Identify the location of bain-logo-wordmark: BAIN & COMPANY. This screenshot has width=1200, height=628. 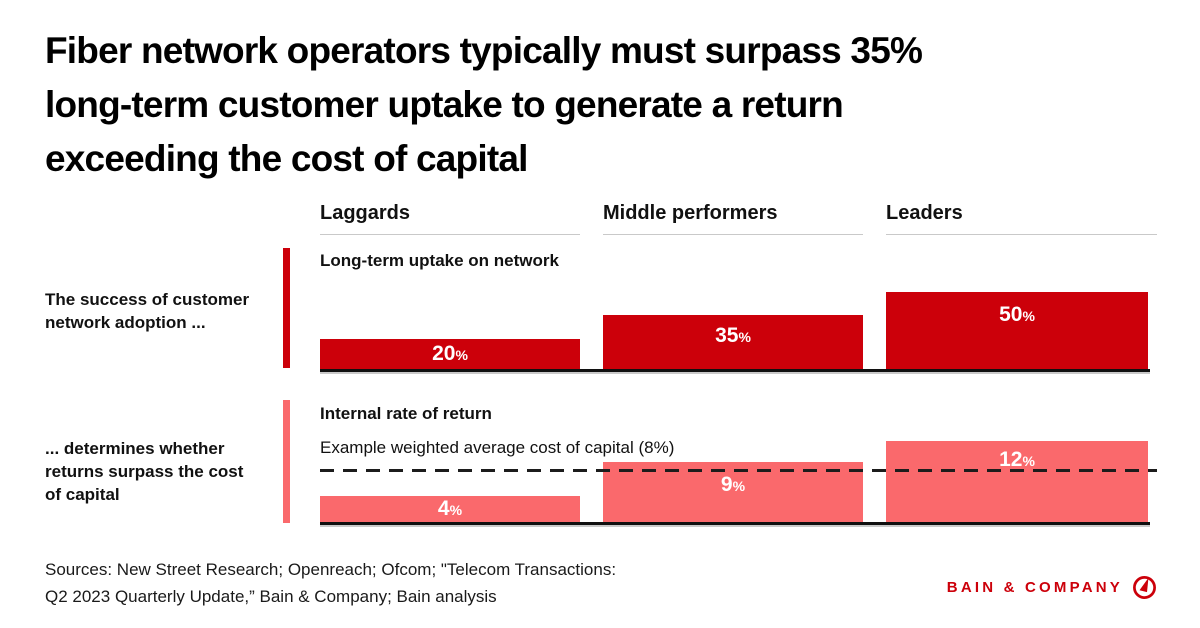
(1034, 587).